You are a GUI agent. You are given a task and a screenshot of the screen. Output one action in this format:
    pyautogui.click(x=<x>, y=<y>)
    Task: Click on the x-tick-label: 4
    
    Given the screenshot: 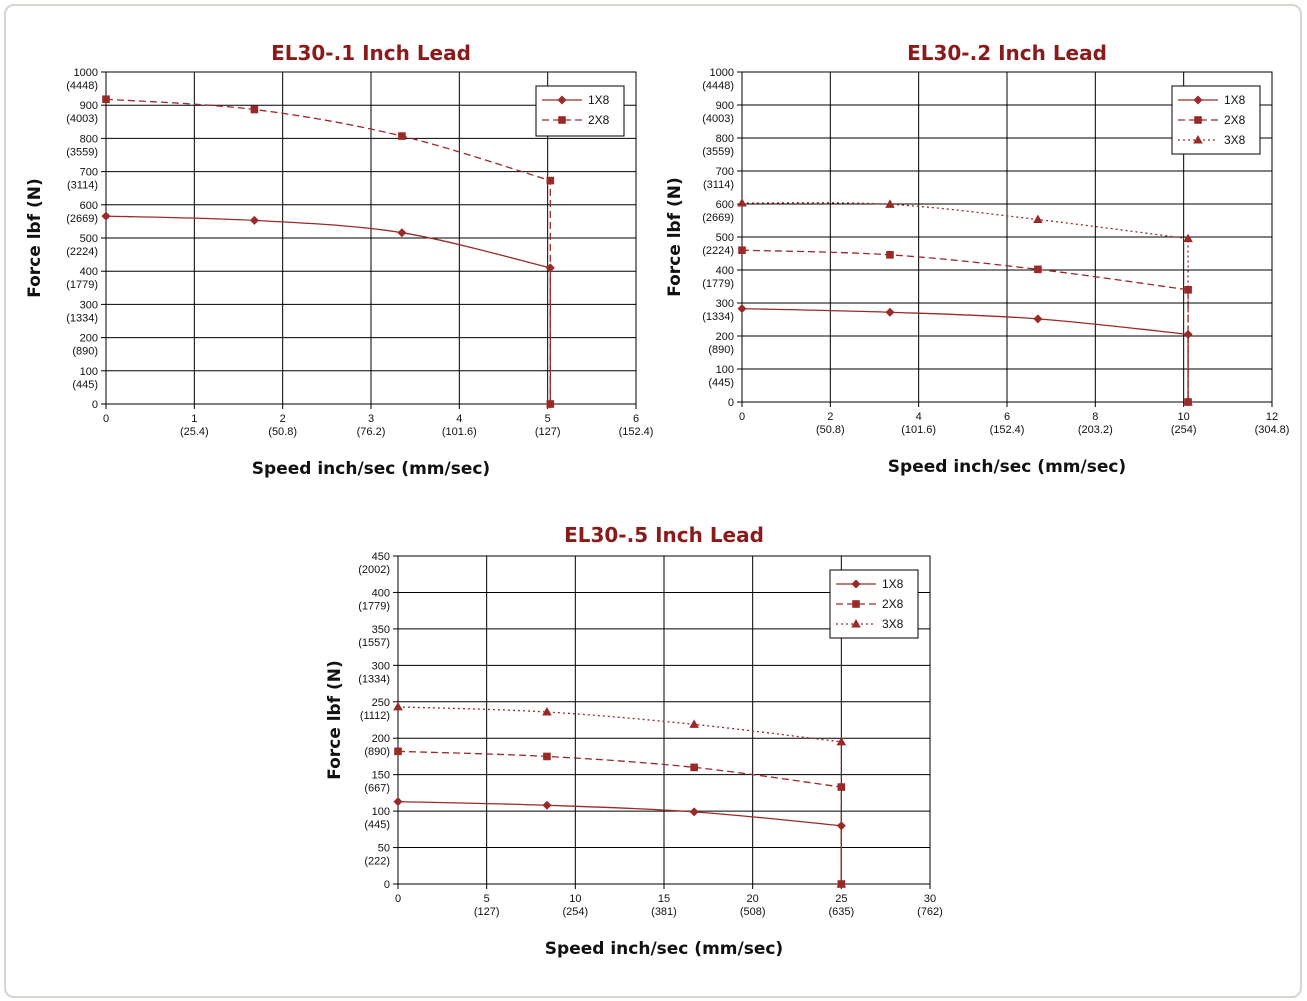 What is the action you would take?
    pyautogui.click(x=459, y=419)
    